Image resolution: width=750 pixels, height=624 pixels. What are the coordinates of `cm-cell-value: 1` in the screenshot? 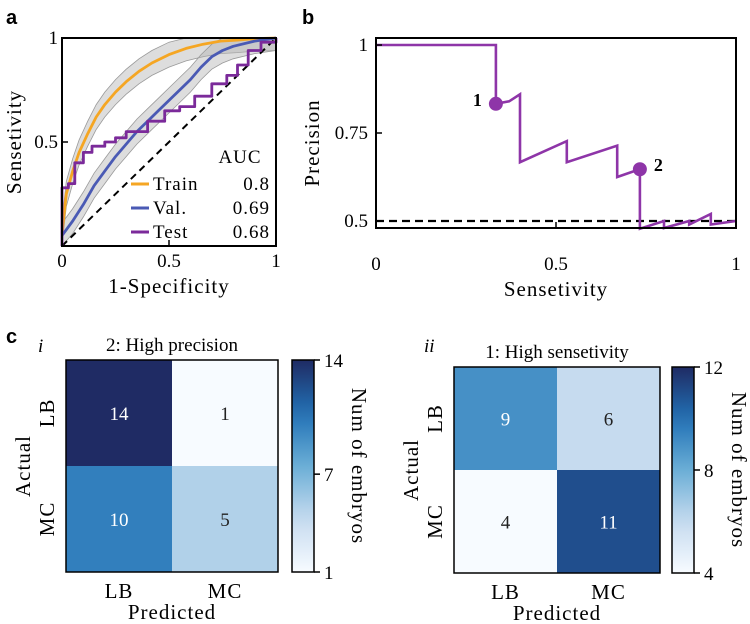 It's located at (225, 414).